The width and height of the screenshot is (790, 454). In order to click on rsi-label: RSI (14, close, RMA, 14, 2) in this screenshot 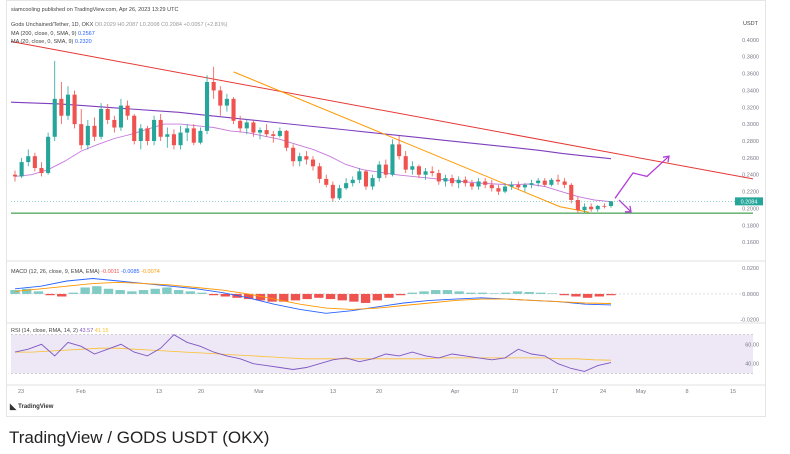, I will do `click(44, 331)`.